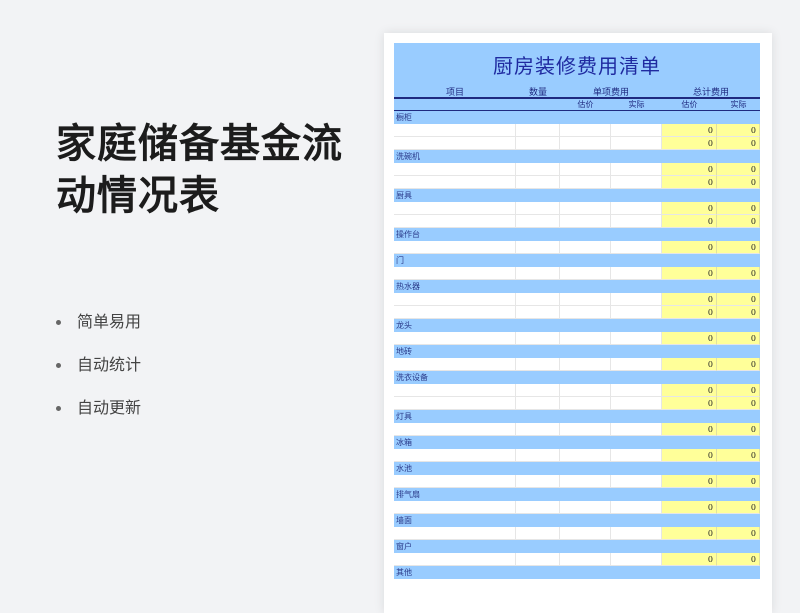 This screenshot has height=613, width=800. I want to click on category-row: 厨具, so click(577, 195).